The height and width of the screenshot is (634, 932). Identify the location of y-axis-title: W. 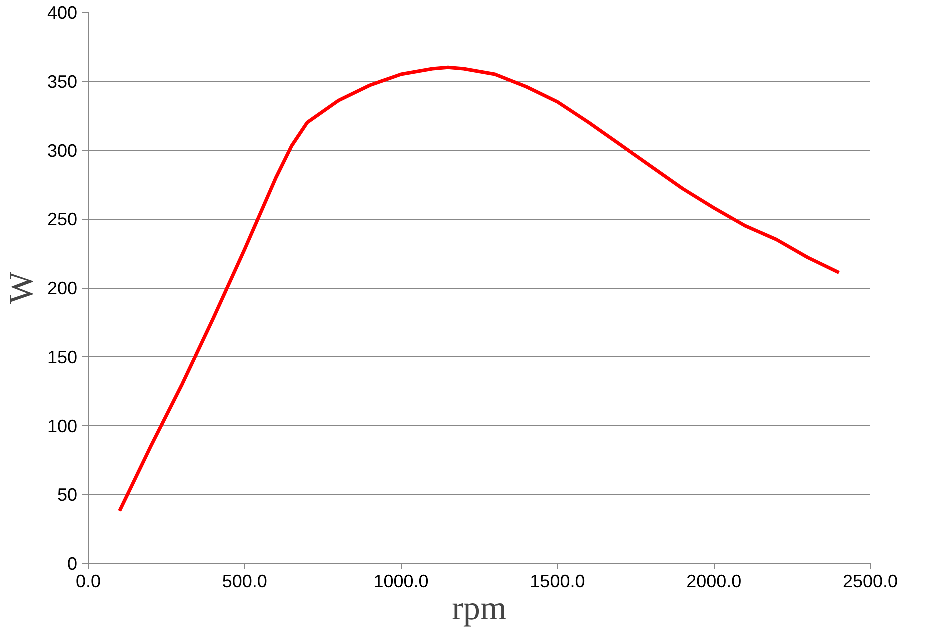
(21, 287).